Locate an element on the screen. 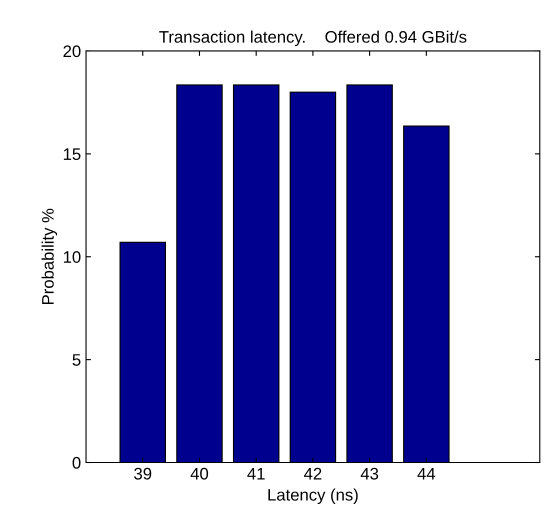  y-tick-label: 0 is located at coordinates (76, 462).